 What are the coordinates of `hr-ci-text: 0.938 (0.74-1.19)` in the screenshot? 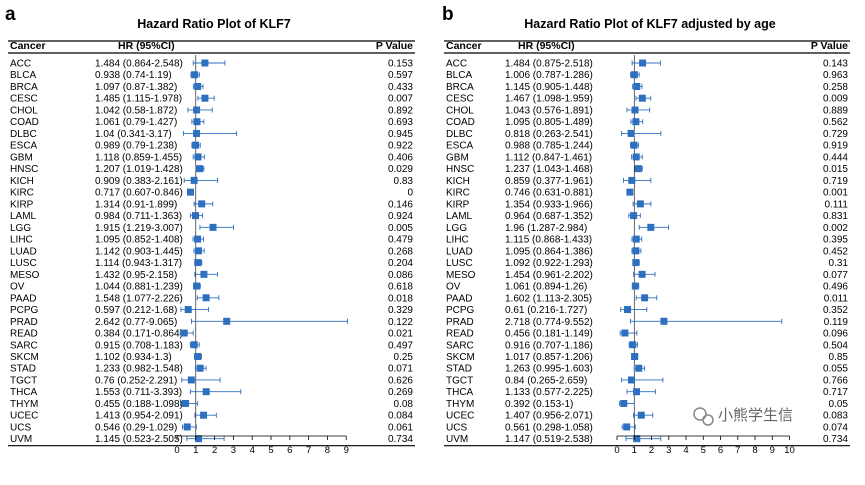 It's located at (133, 75).